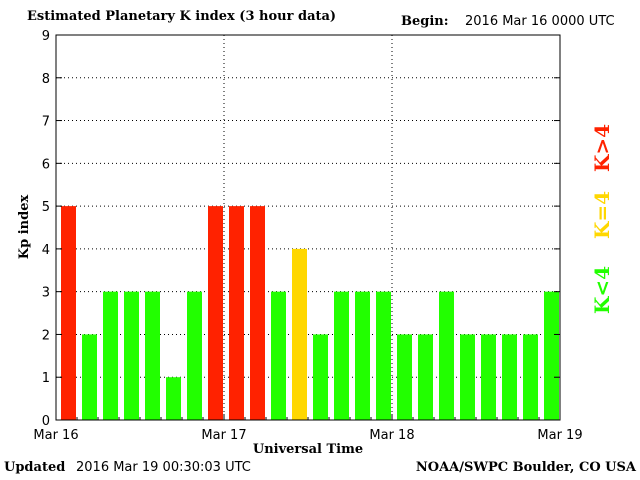 The image size is (640, 480). What do you see at coordinates (46, 36) in the screenshot?
I see `y-tick-label: 9` at bounding box center [46, 36].